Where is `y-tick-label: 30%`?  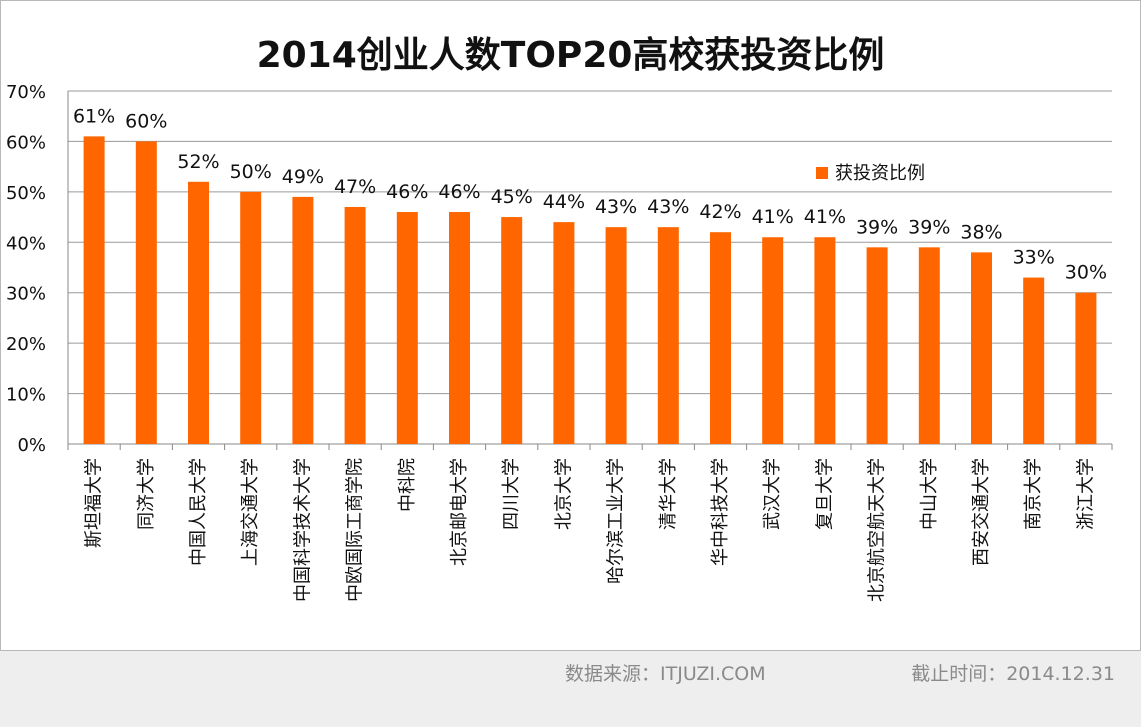 y-tick-label: 30% is located at coordinates (26, 294).